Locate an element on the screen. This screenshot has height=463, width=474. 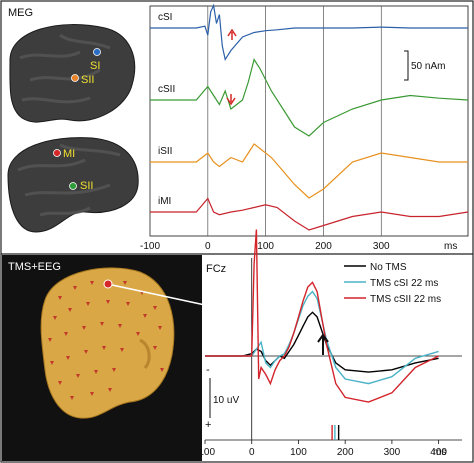
region-sii-top-label: SII is located at coordinates (87, 80).